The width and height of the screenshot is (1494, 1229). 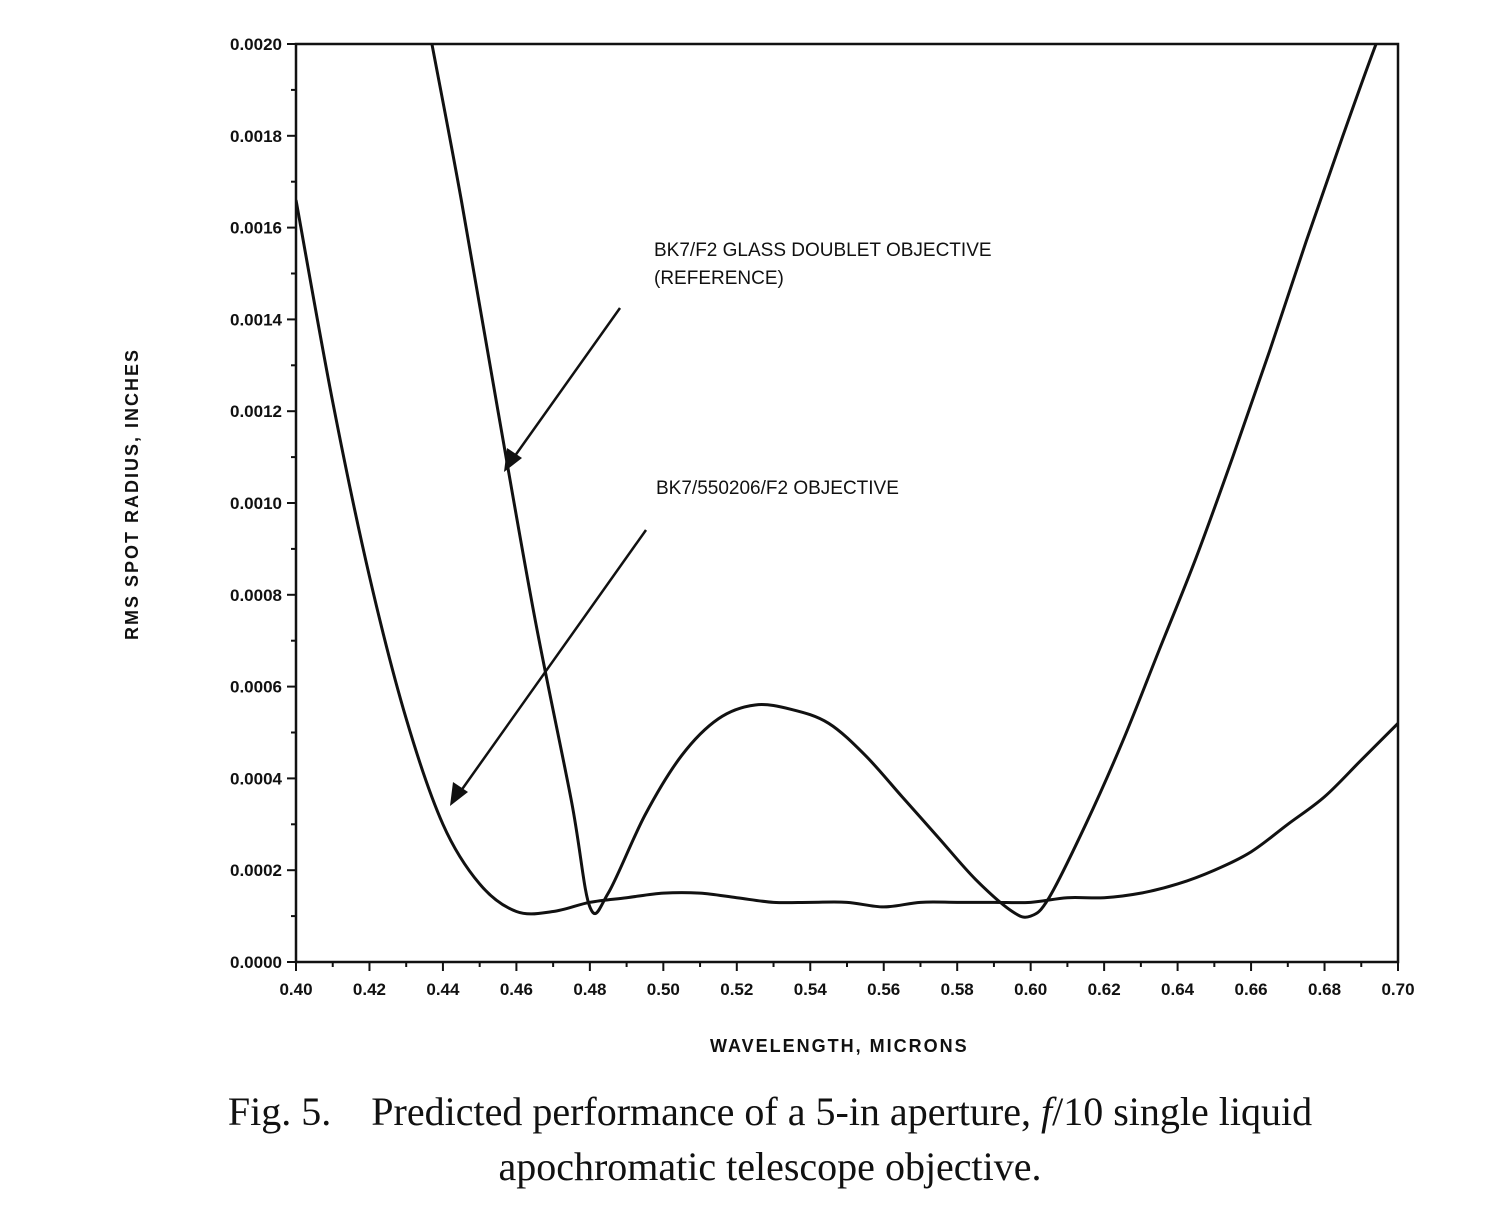 I want to click on annotation-reference-arrow, so click(x=566, y=384).